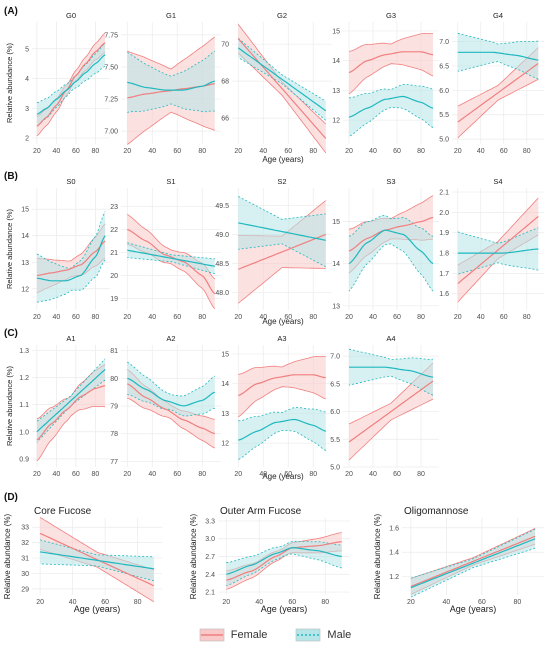 This screenshot has height=658, width=550. What do you see at coordinates (111, 35) in the screenshot?
I see `y-tick-label: 7.75` at bounding box center [111, 35].